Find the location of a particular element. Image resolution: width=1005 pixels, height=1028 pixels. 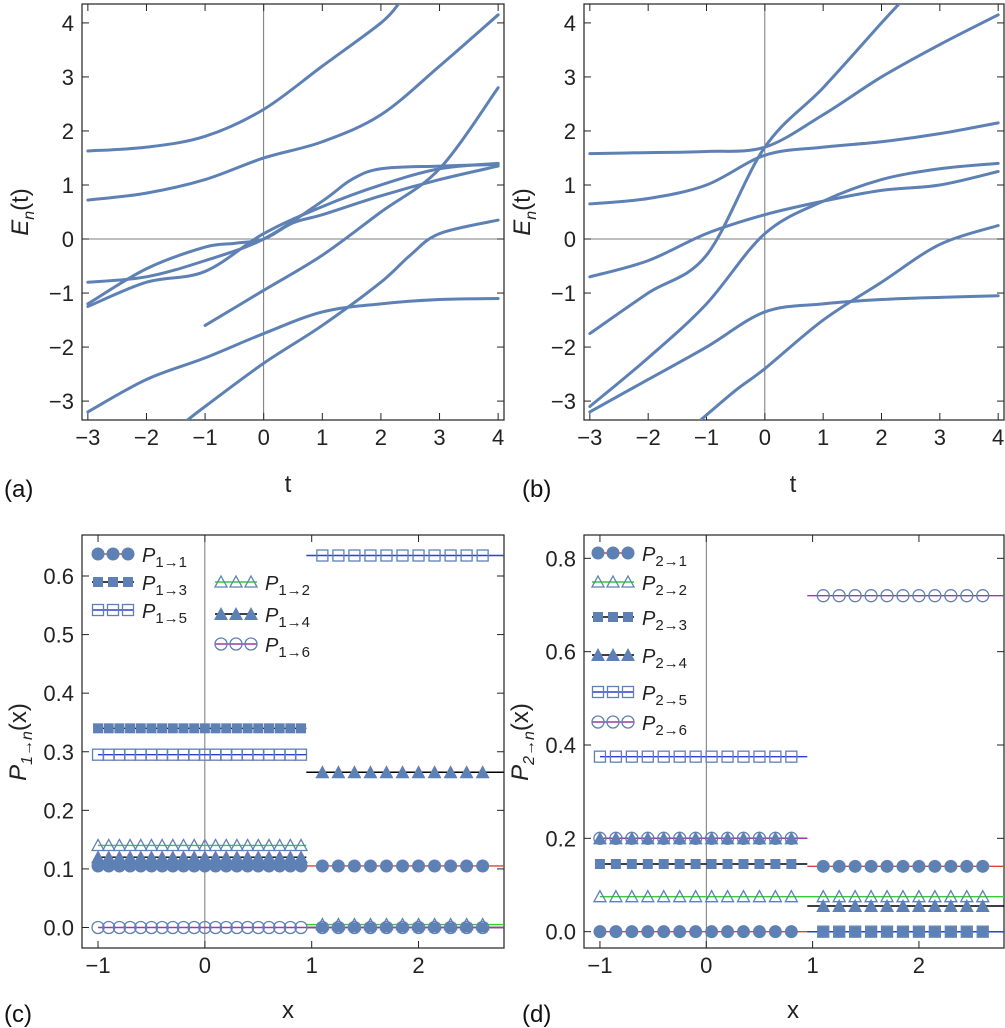

x-tick-label: −2 is located at coordinates (648, 437).